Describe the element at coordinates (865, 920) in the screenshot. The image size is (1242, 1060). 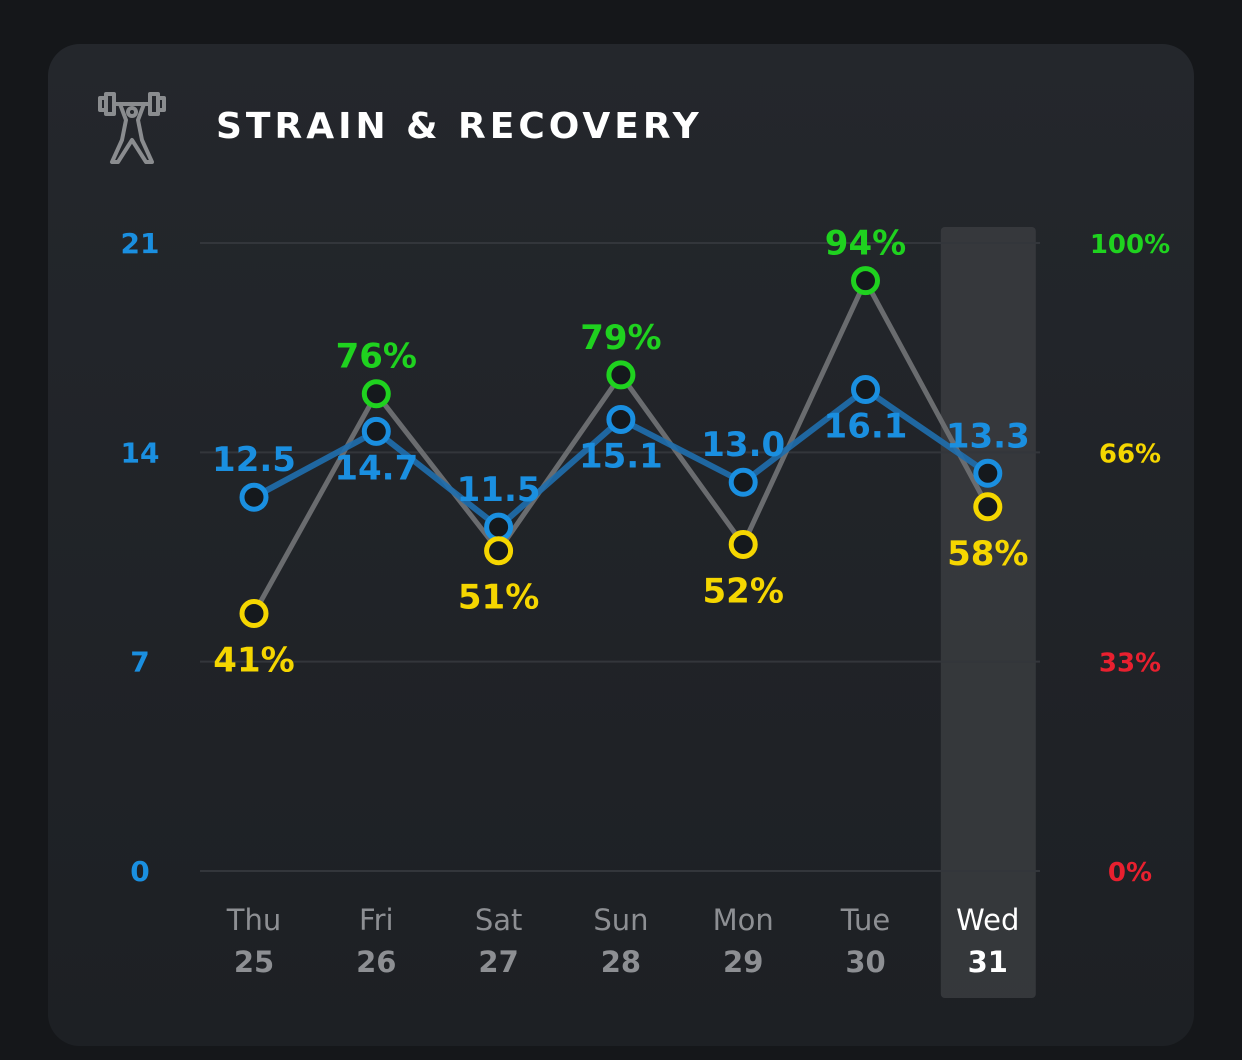
I see `x-axis-day-label: Tue` at that location.